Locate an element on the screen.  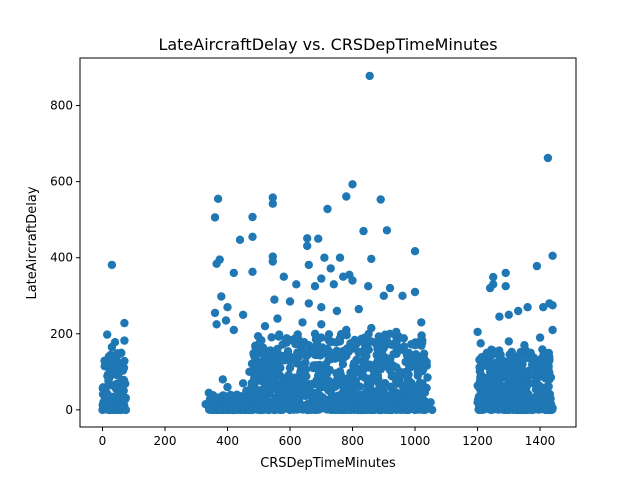
y-tick-label: 600 is located at coordinates (61, 182).